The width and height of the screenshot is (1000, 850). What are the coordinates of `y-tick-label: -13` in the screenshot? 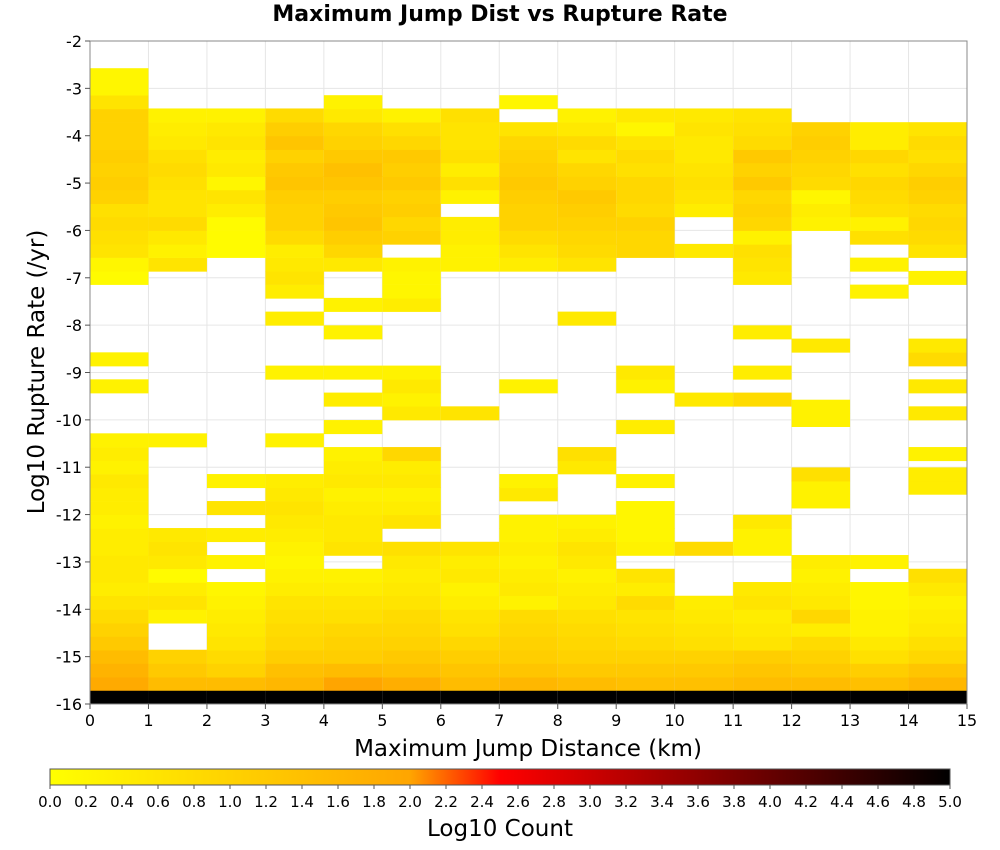 It's located at (69, 562).